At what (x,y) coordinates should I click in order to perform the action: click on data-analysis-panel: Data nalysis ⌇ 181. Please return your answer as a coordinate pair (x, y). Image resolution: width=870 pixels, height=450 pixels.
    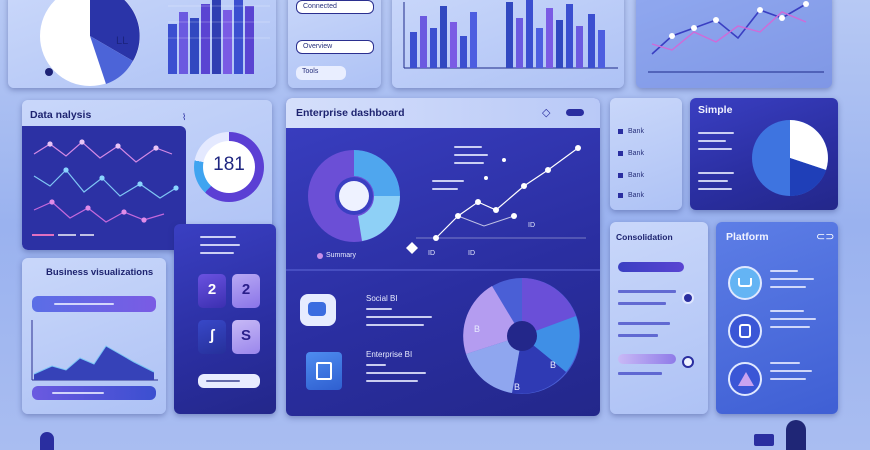
    Looking at the image, I should click on (147, 175).